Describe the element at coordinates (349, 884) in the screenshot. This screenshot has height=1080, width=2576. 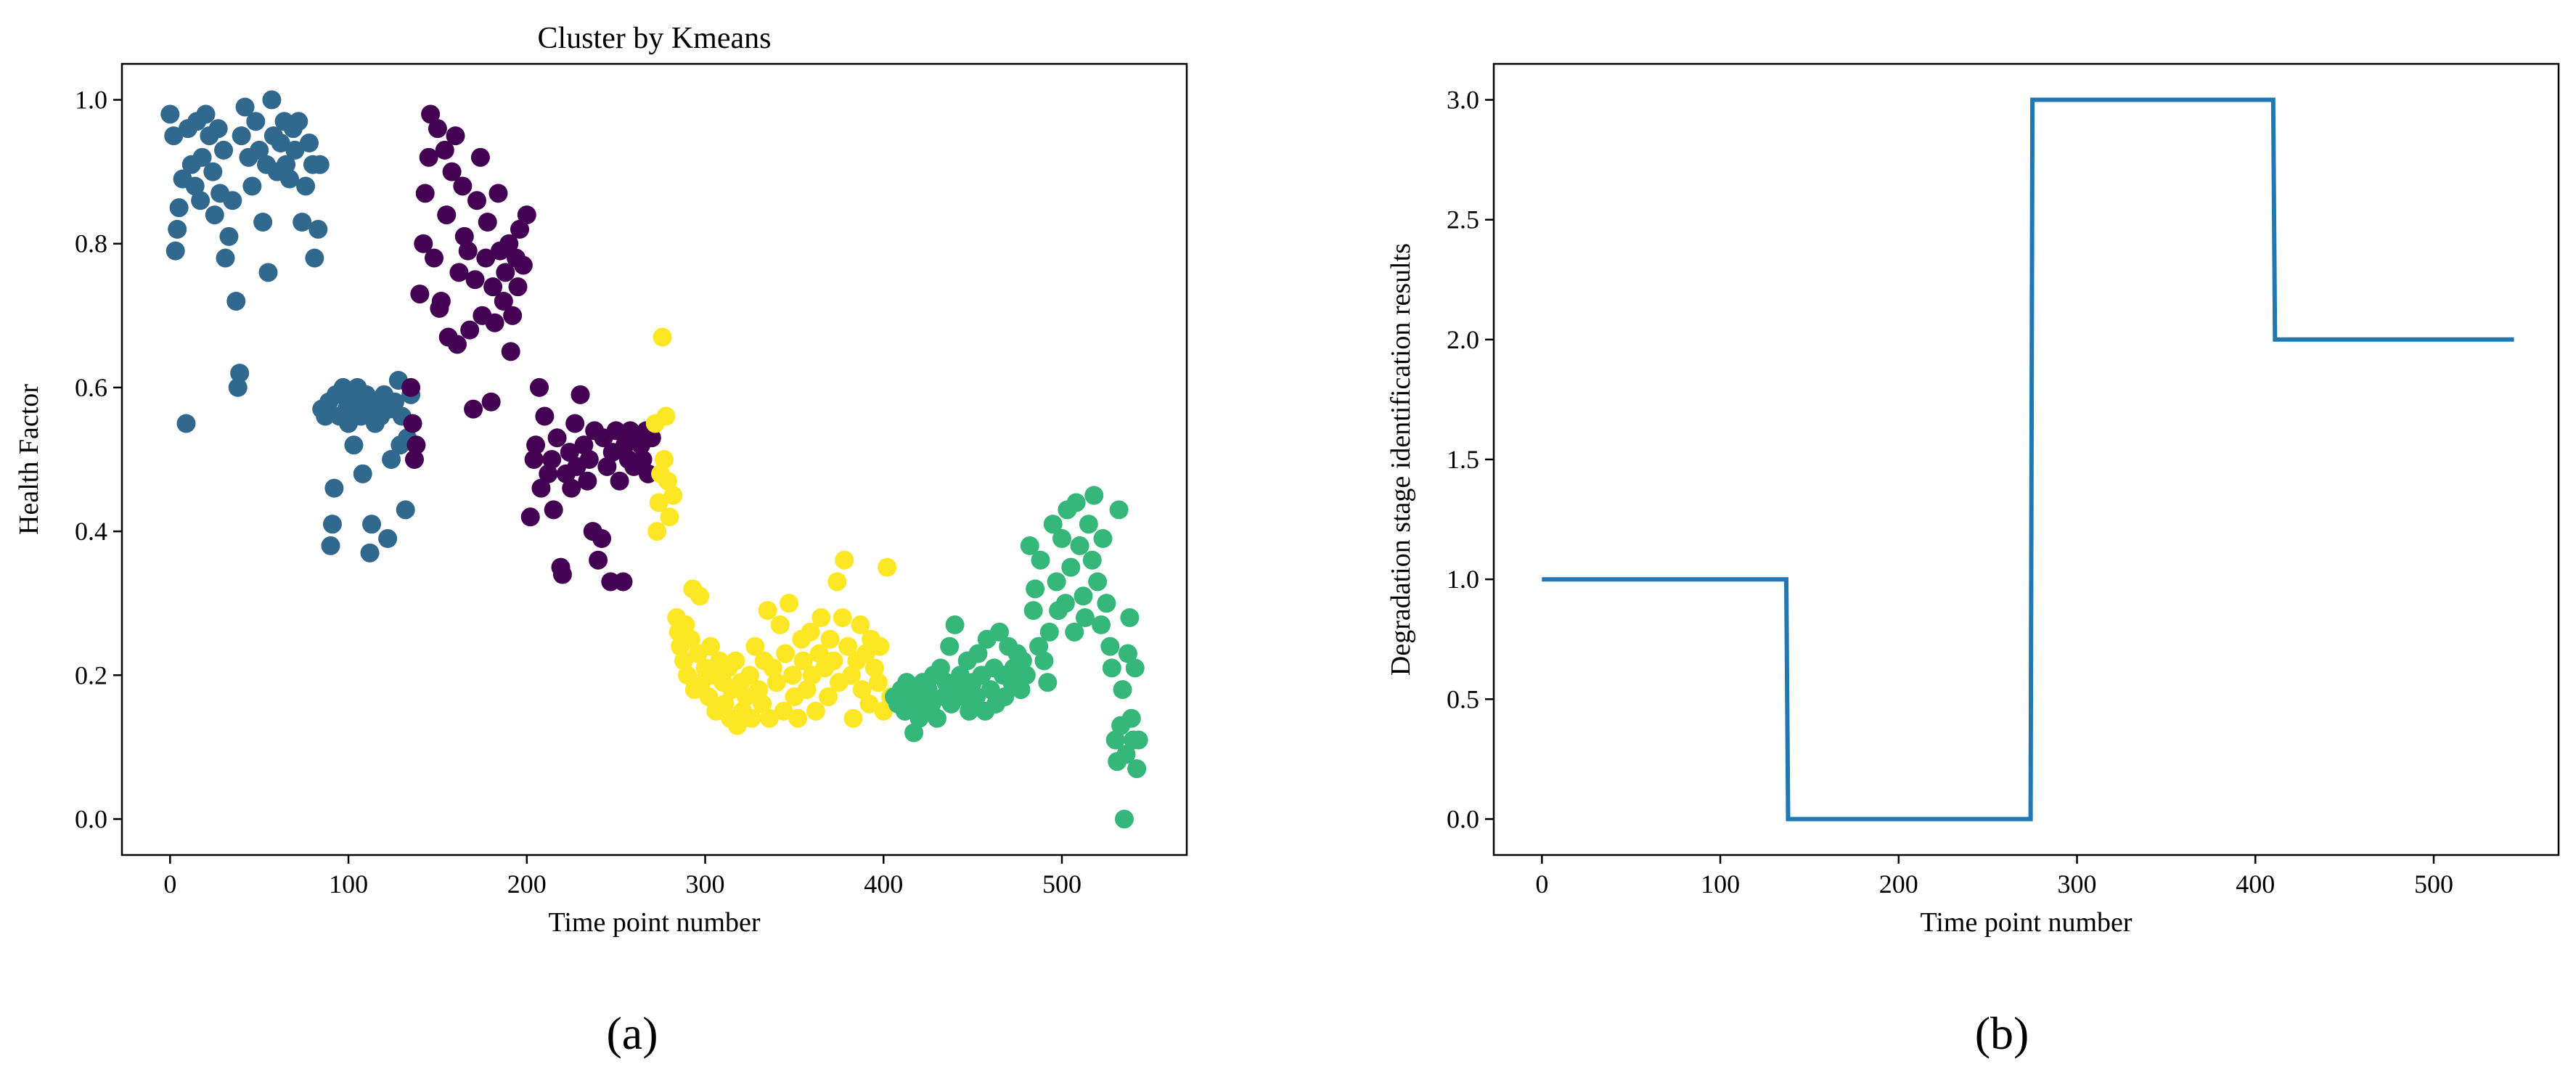
I see `x-tick-label: 100` at that location.